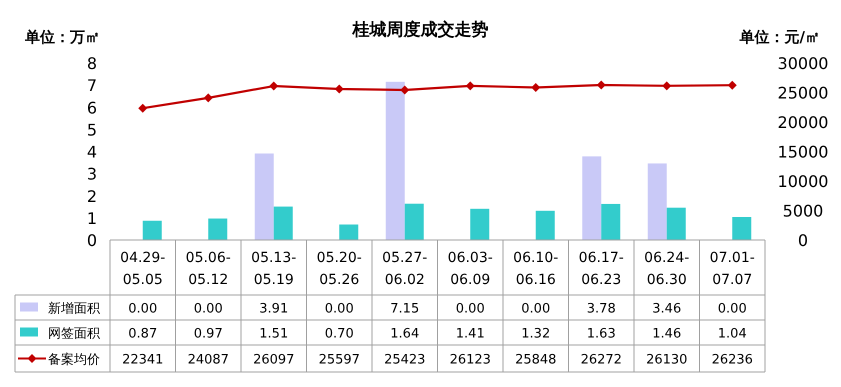  What do you see at coordinates (803, 122) in the screenshot?
I see `y2-tick-label: 20000` at bounding box center [803, 122].